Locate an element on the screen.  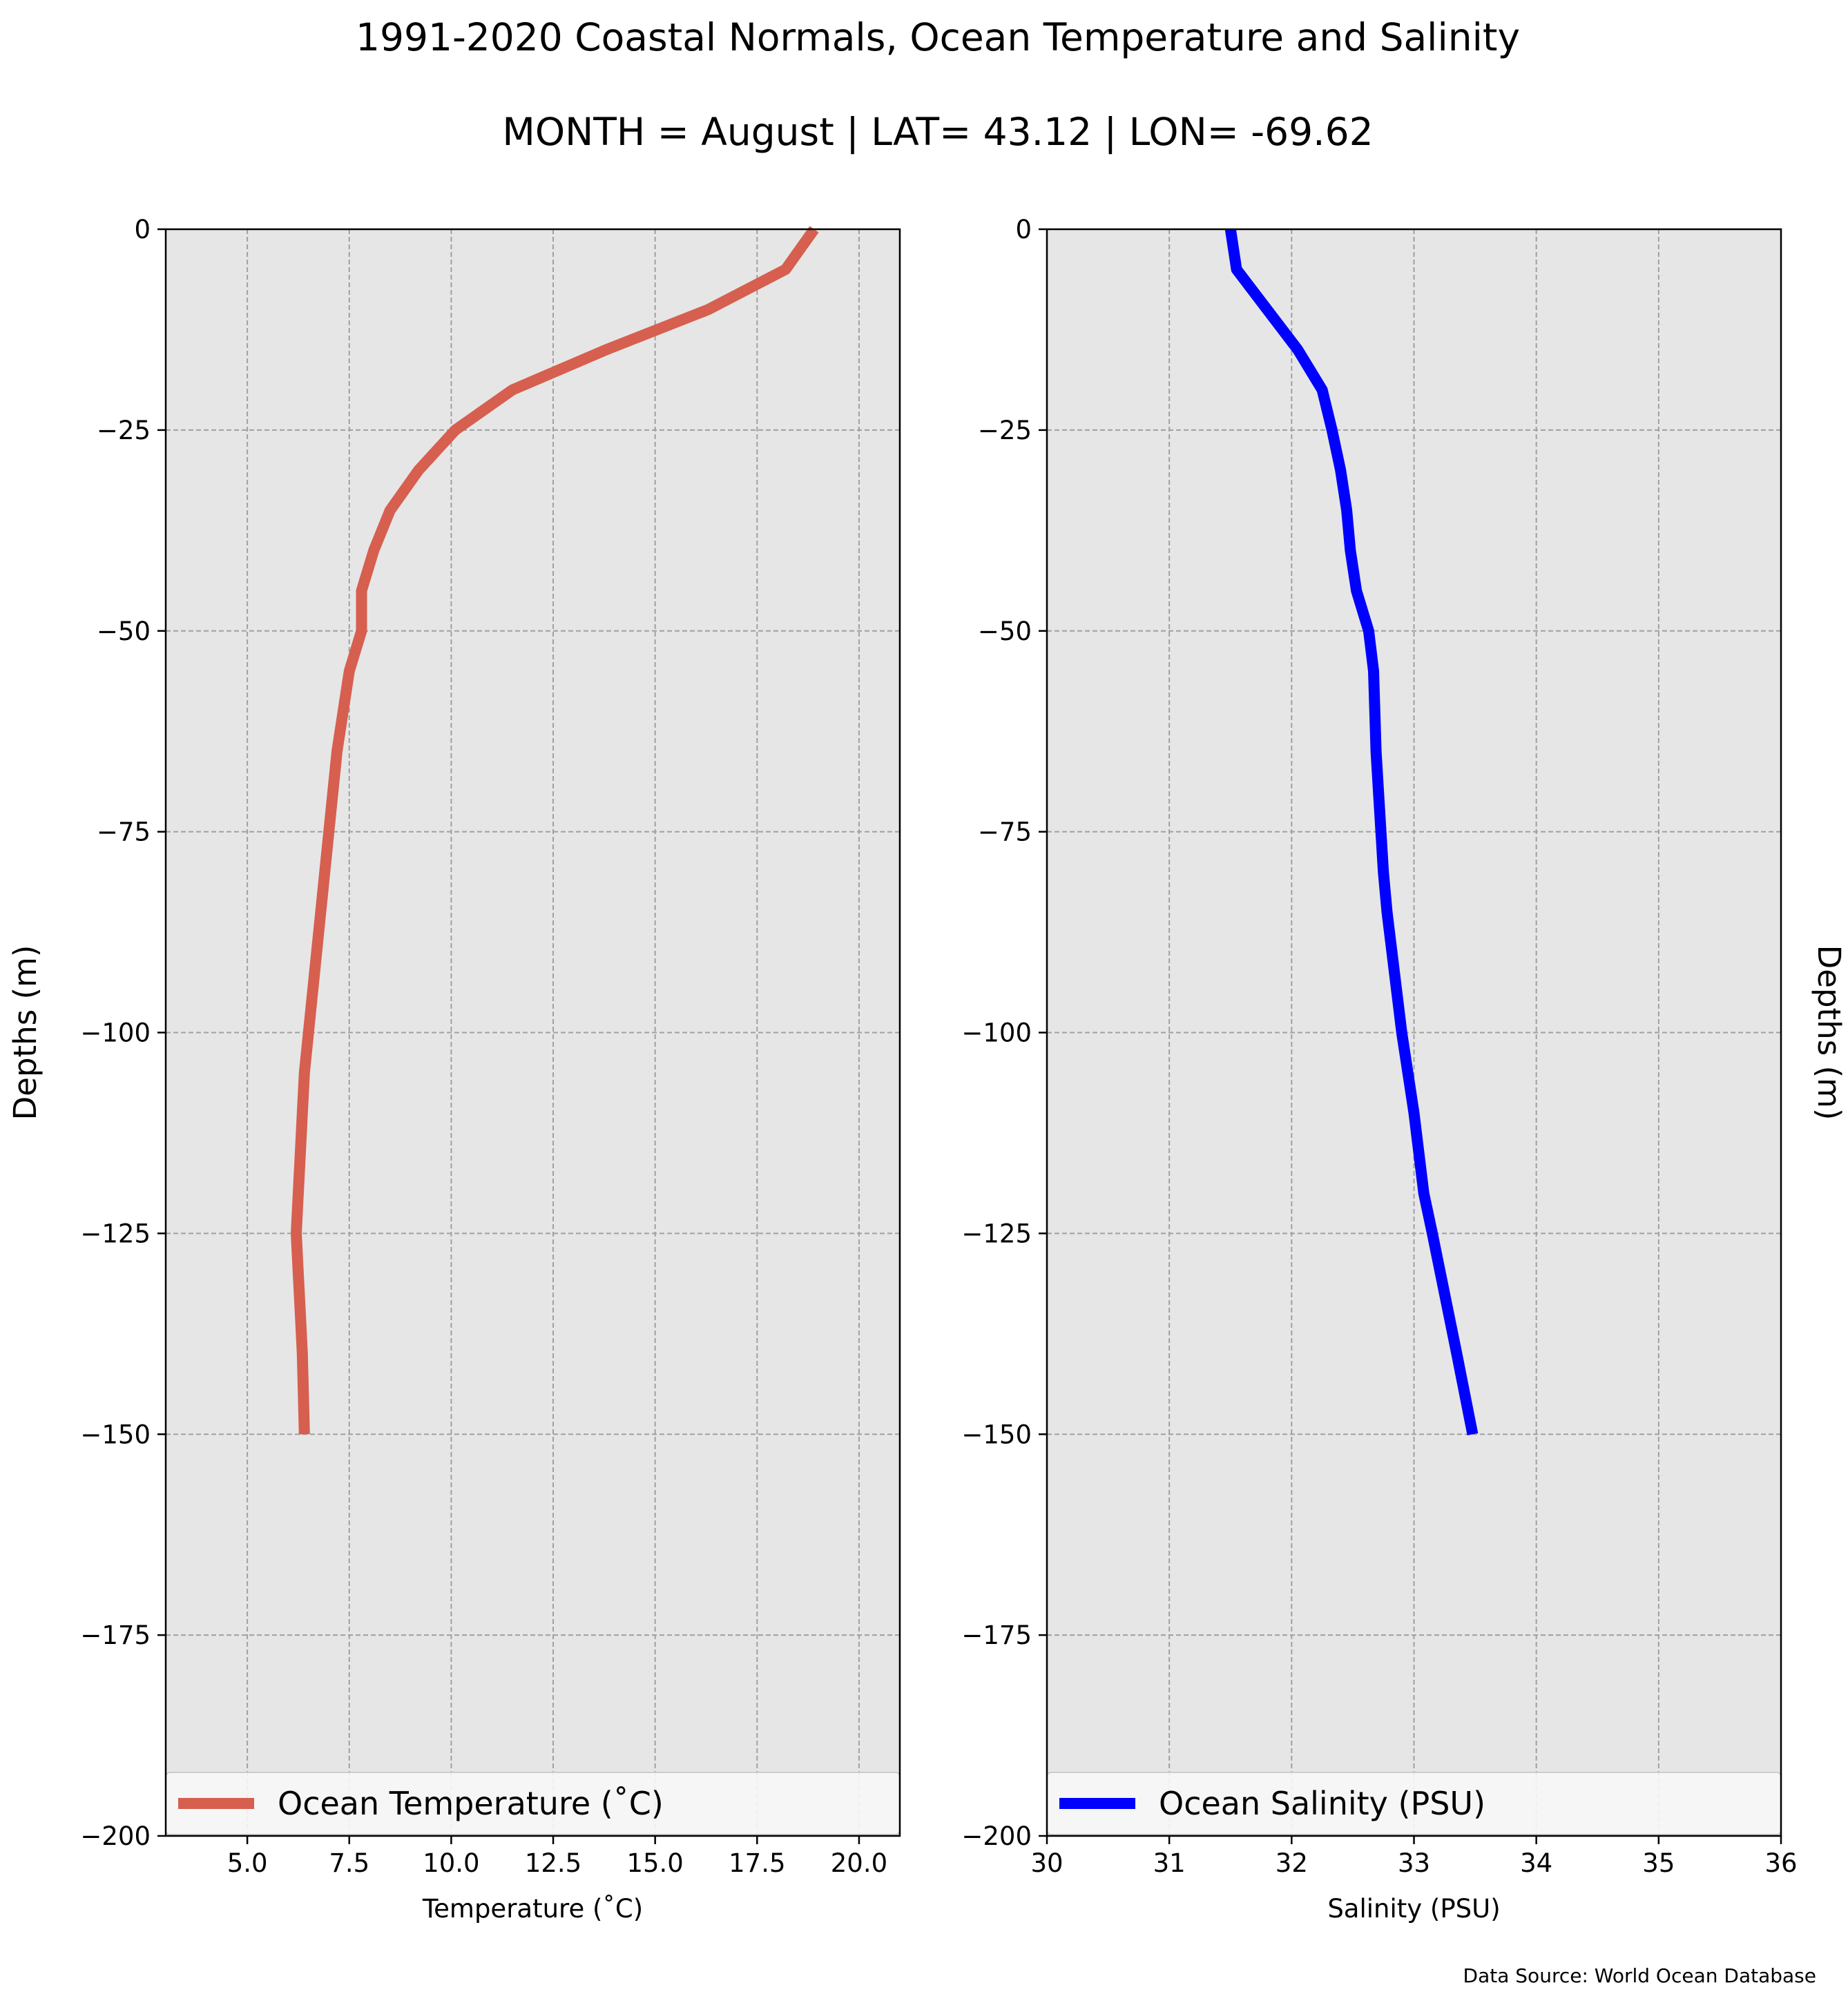
temperature-ytick-label-6: −150 is located at coordinates (115, 1434).